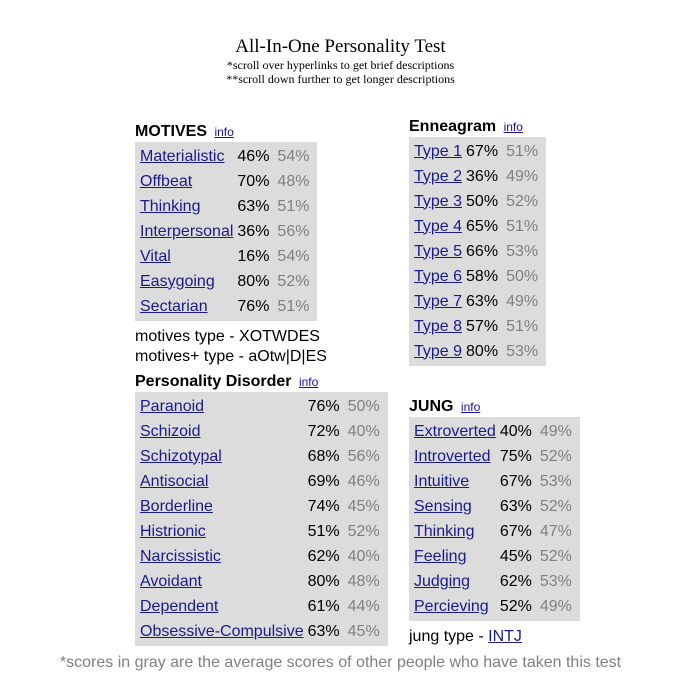  What do you see at coordinates (172, 406) in the screenshot?
I see `disorder-link-paranoid: Paranoid` at bounding box center [172, 406].